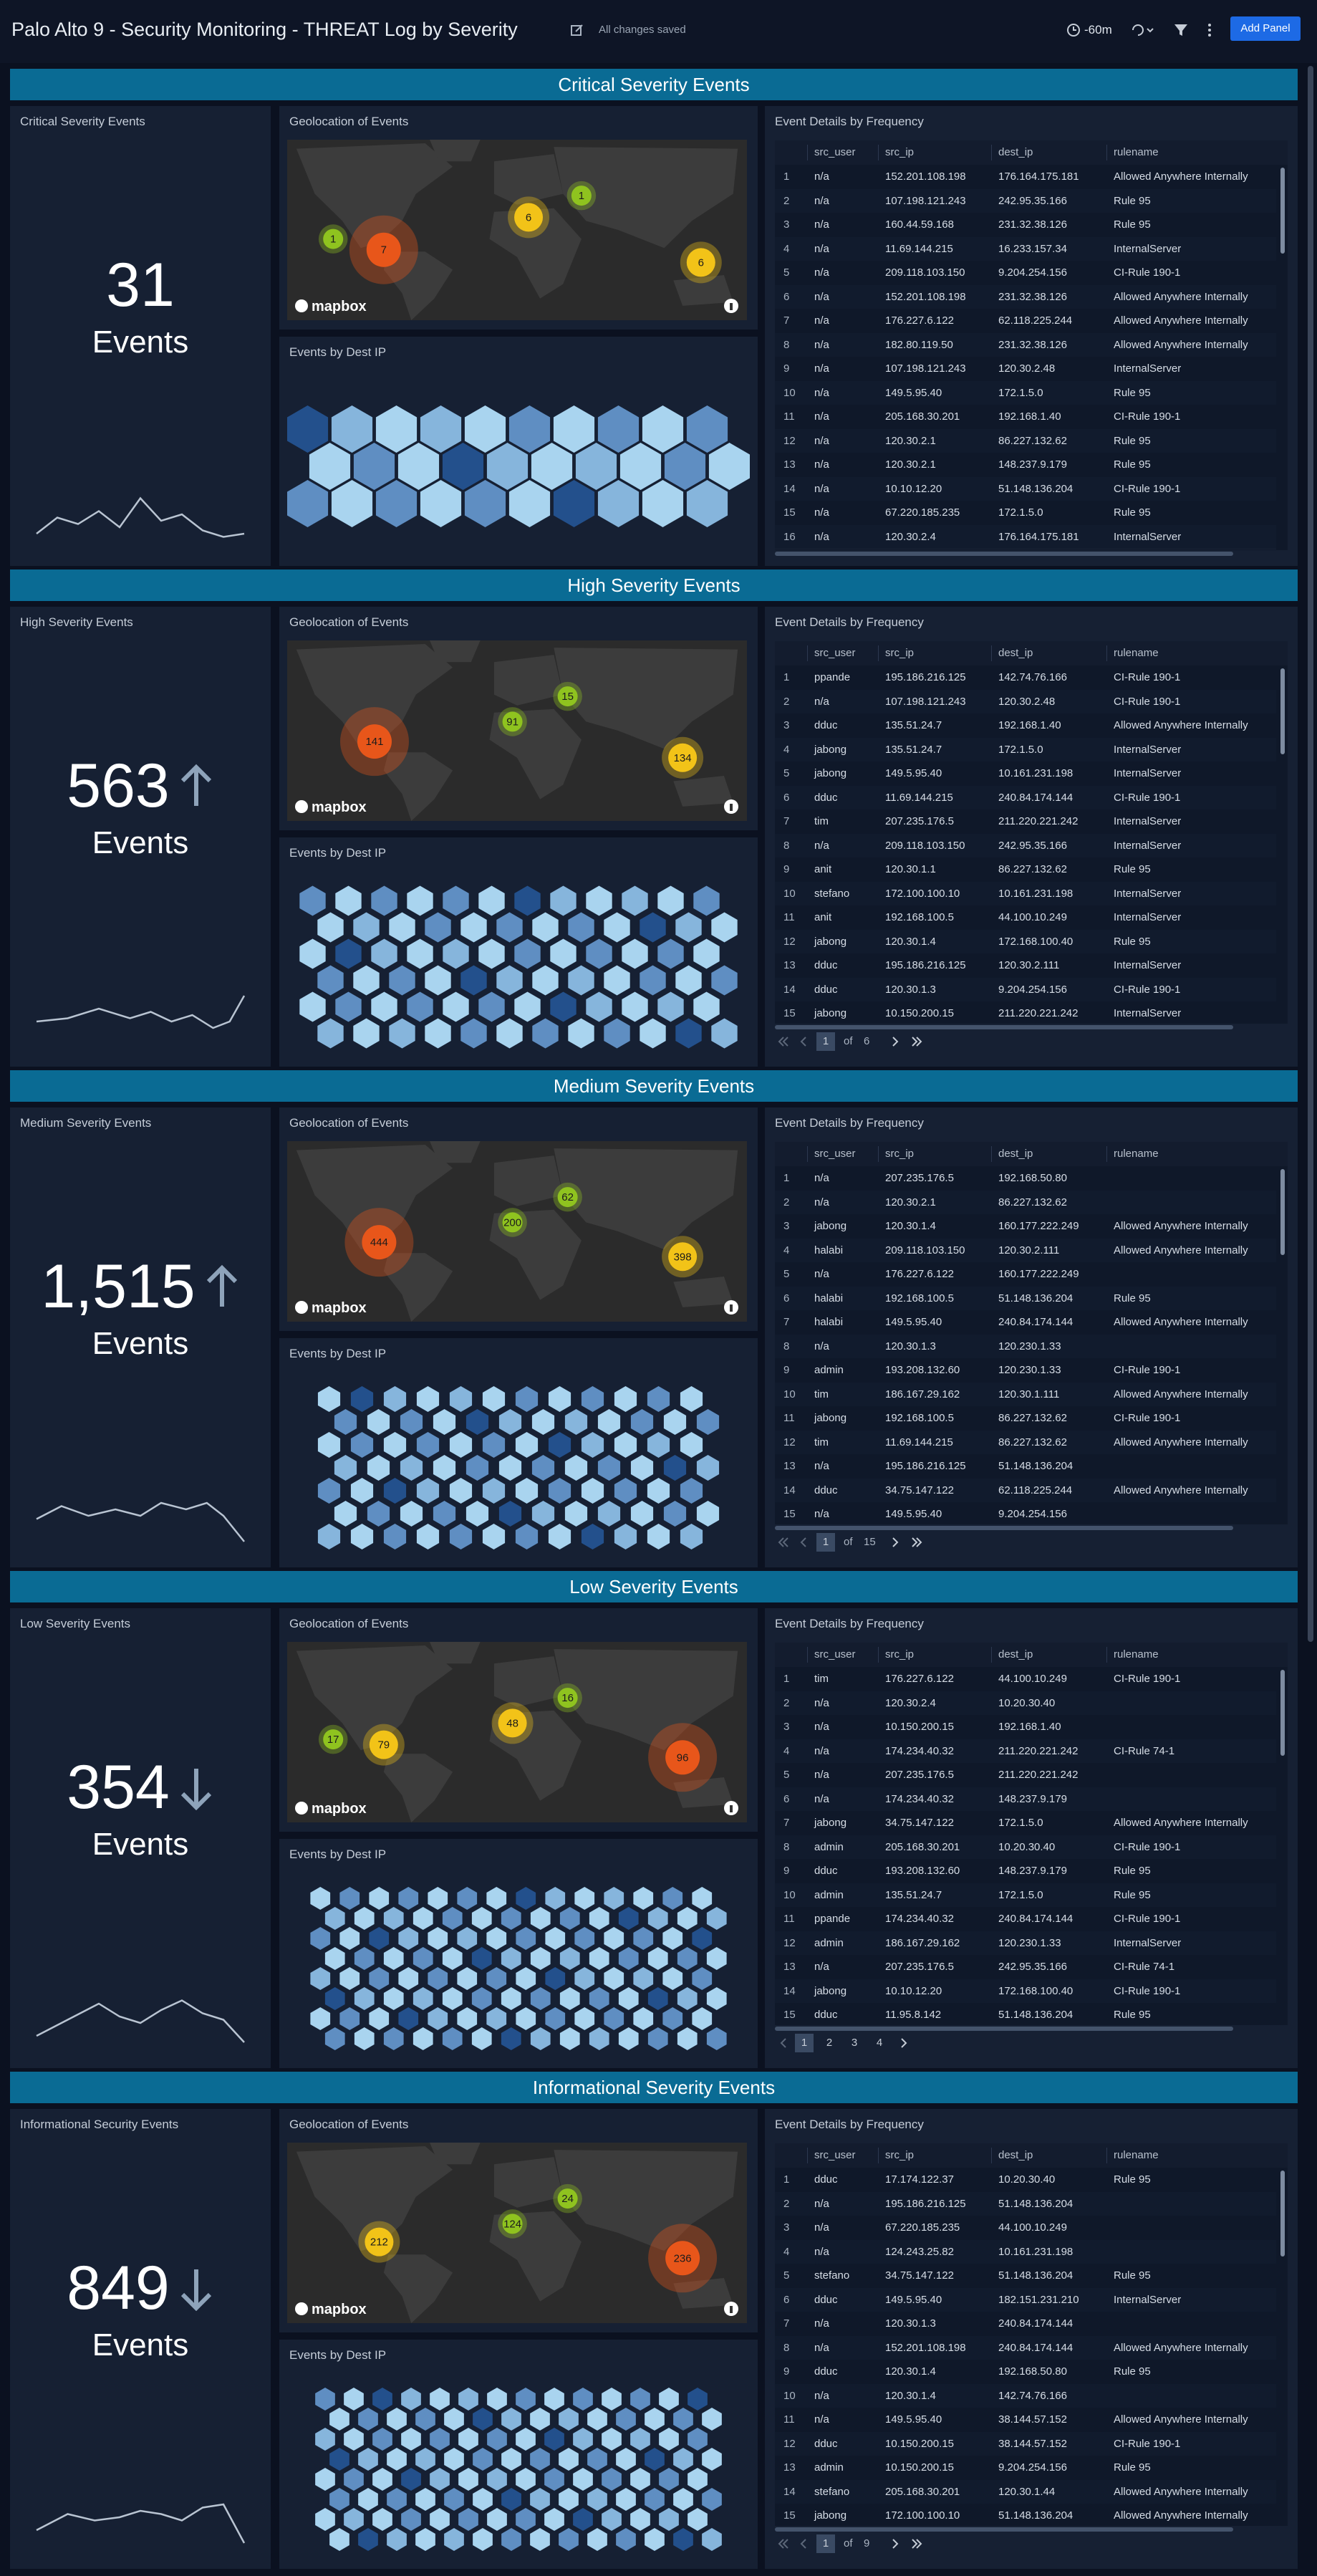 The width and height of the screenshot is (1317, 2576). Describe the element at coordinates (1265, 29) in the screenshot. I see `add-panel-button: Add Panel` at that location.